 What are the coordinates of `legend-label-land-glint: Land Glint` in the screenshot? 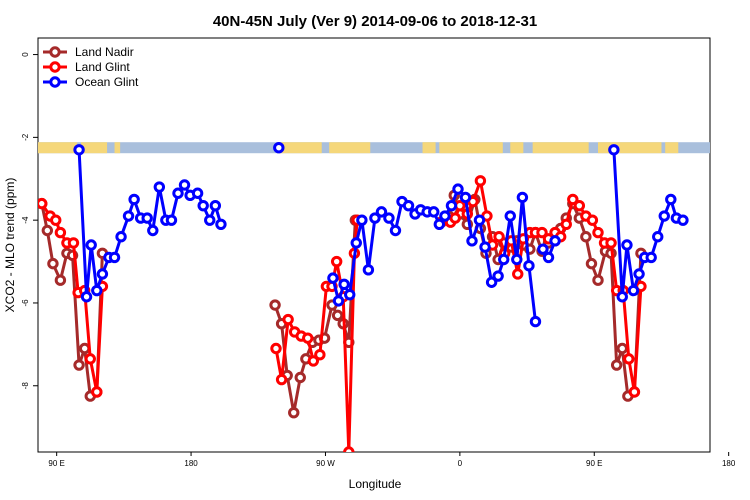 It's located at (102, 67).